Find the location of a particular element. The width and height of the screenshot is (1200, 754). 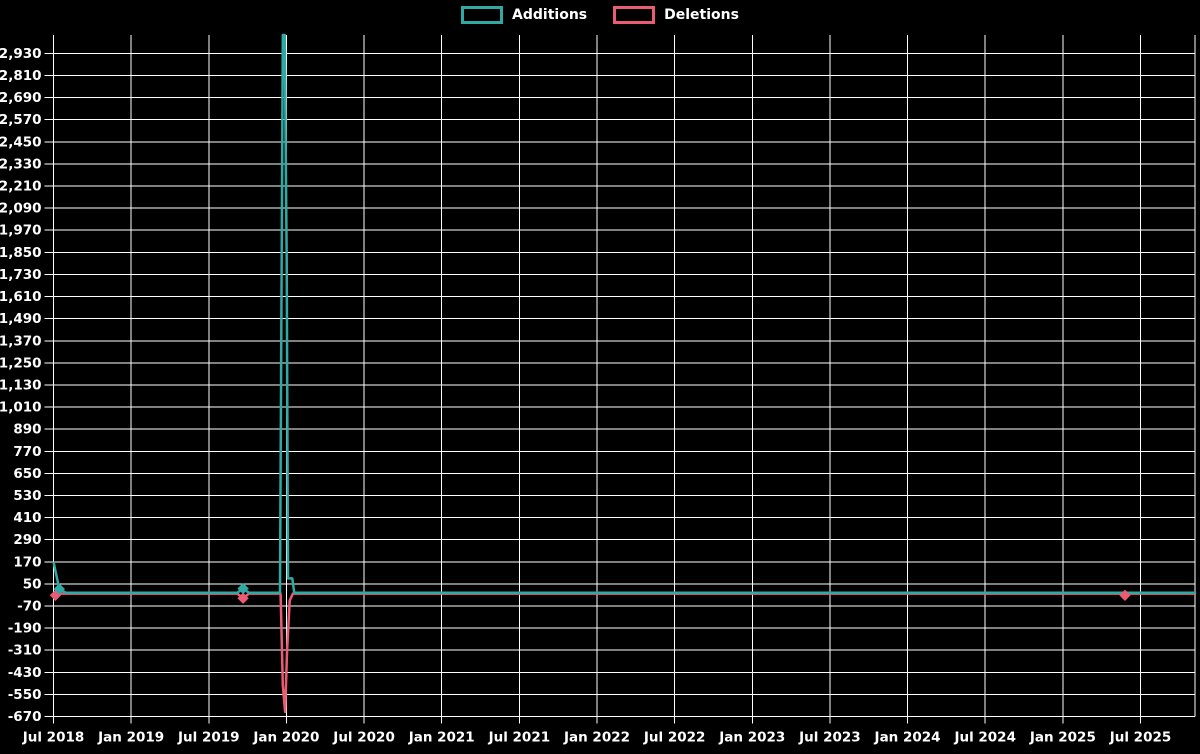

x-tick-label: Jul 2019 is located at coordinates (208, 738).